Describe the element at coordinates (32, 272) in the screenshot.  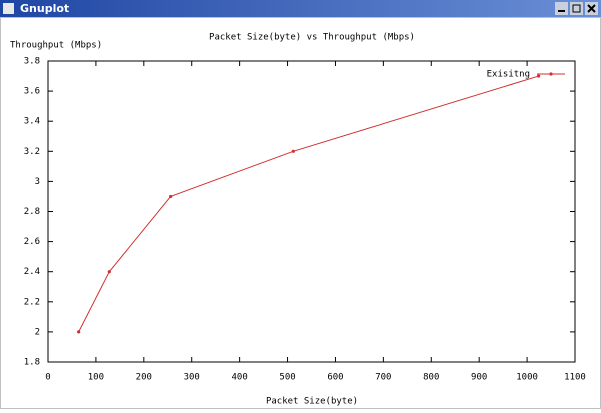
I see `y-tick-label: 2.4` at that location.